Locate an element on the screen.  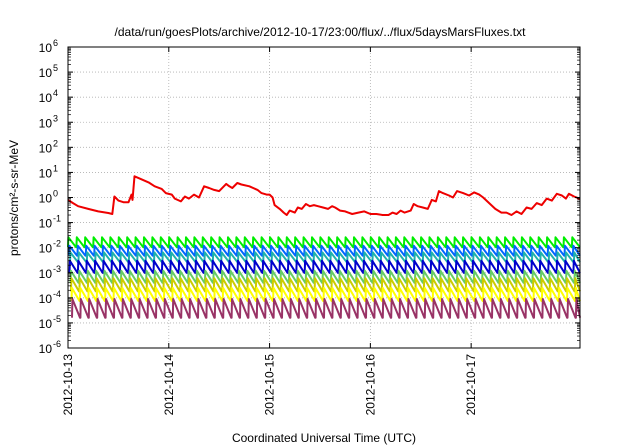
x-tick-label: 2012-10-14 is located at coordinates (169, 385).